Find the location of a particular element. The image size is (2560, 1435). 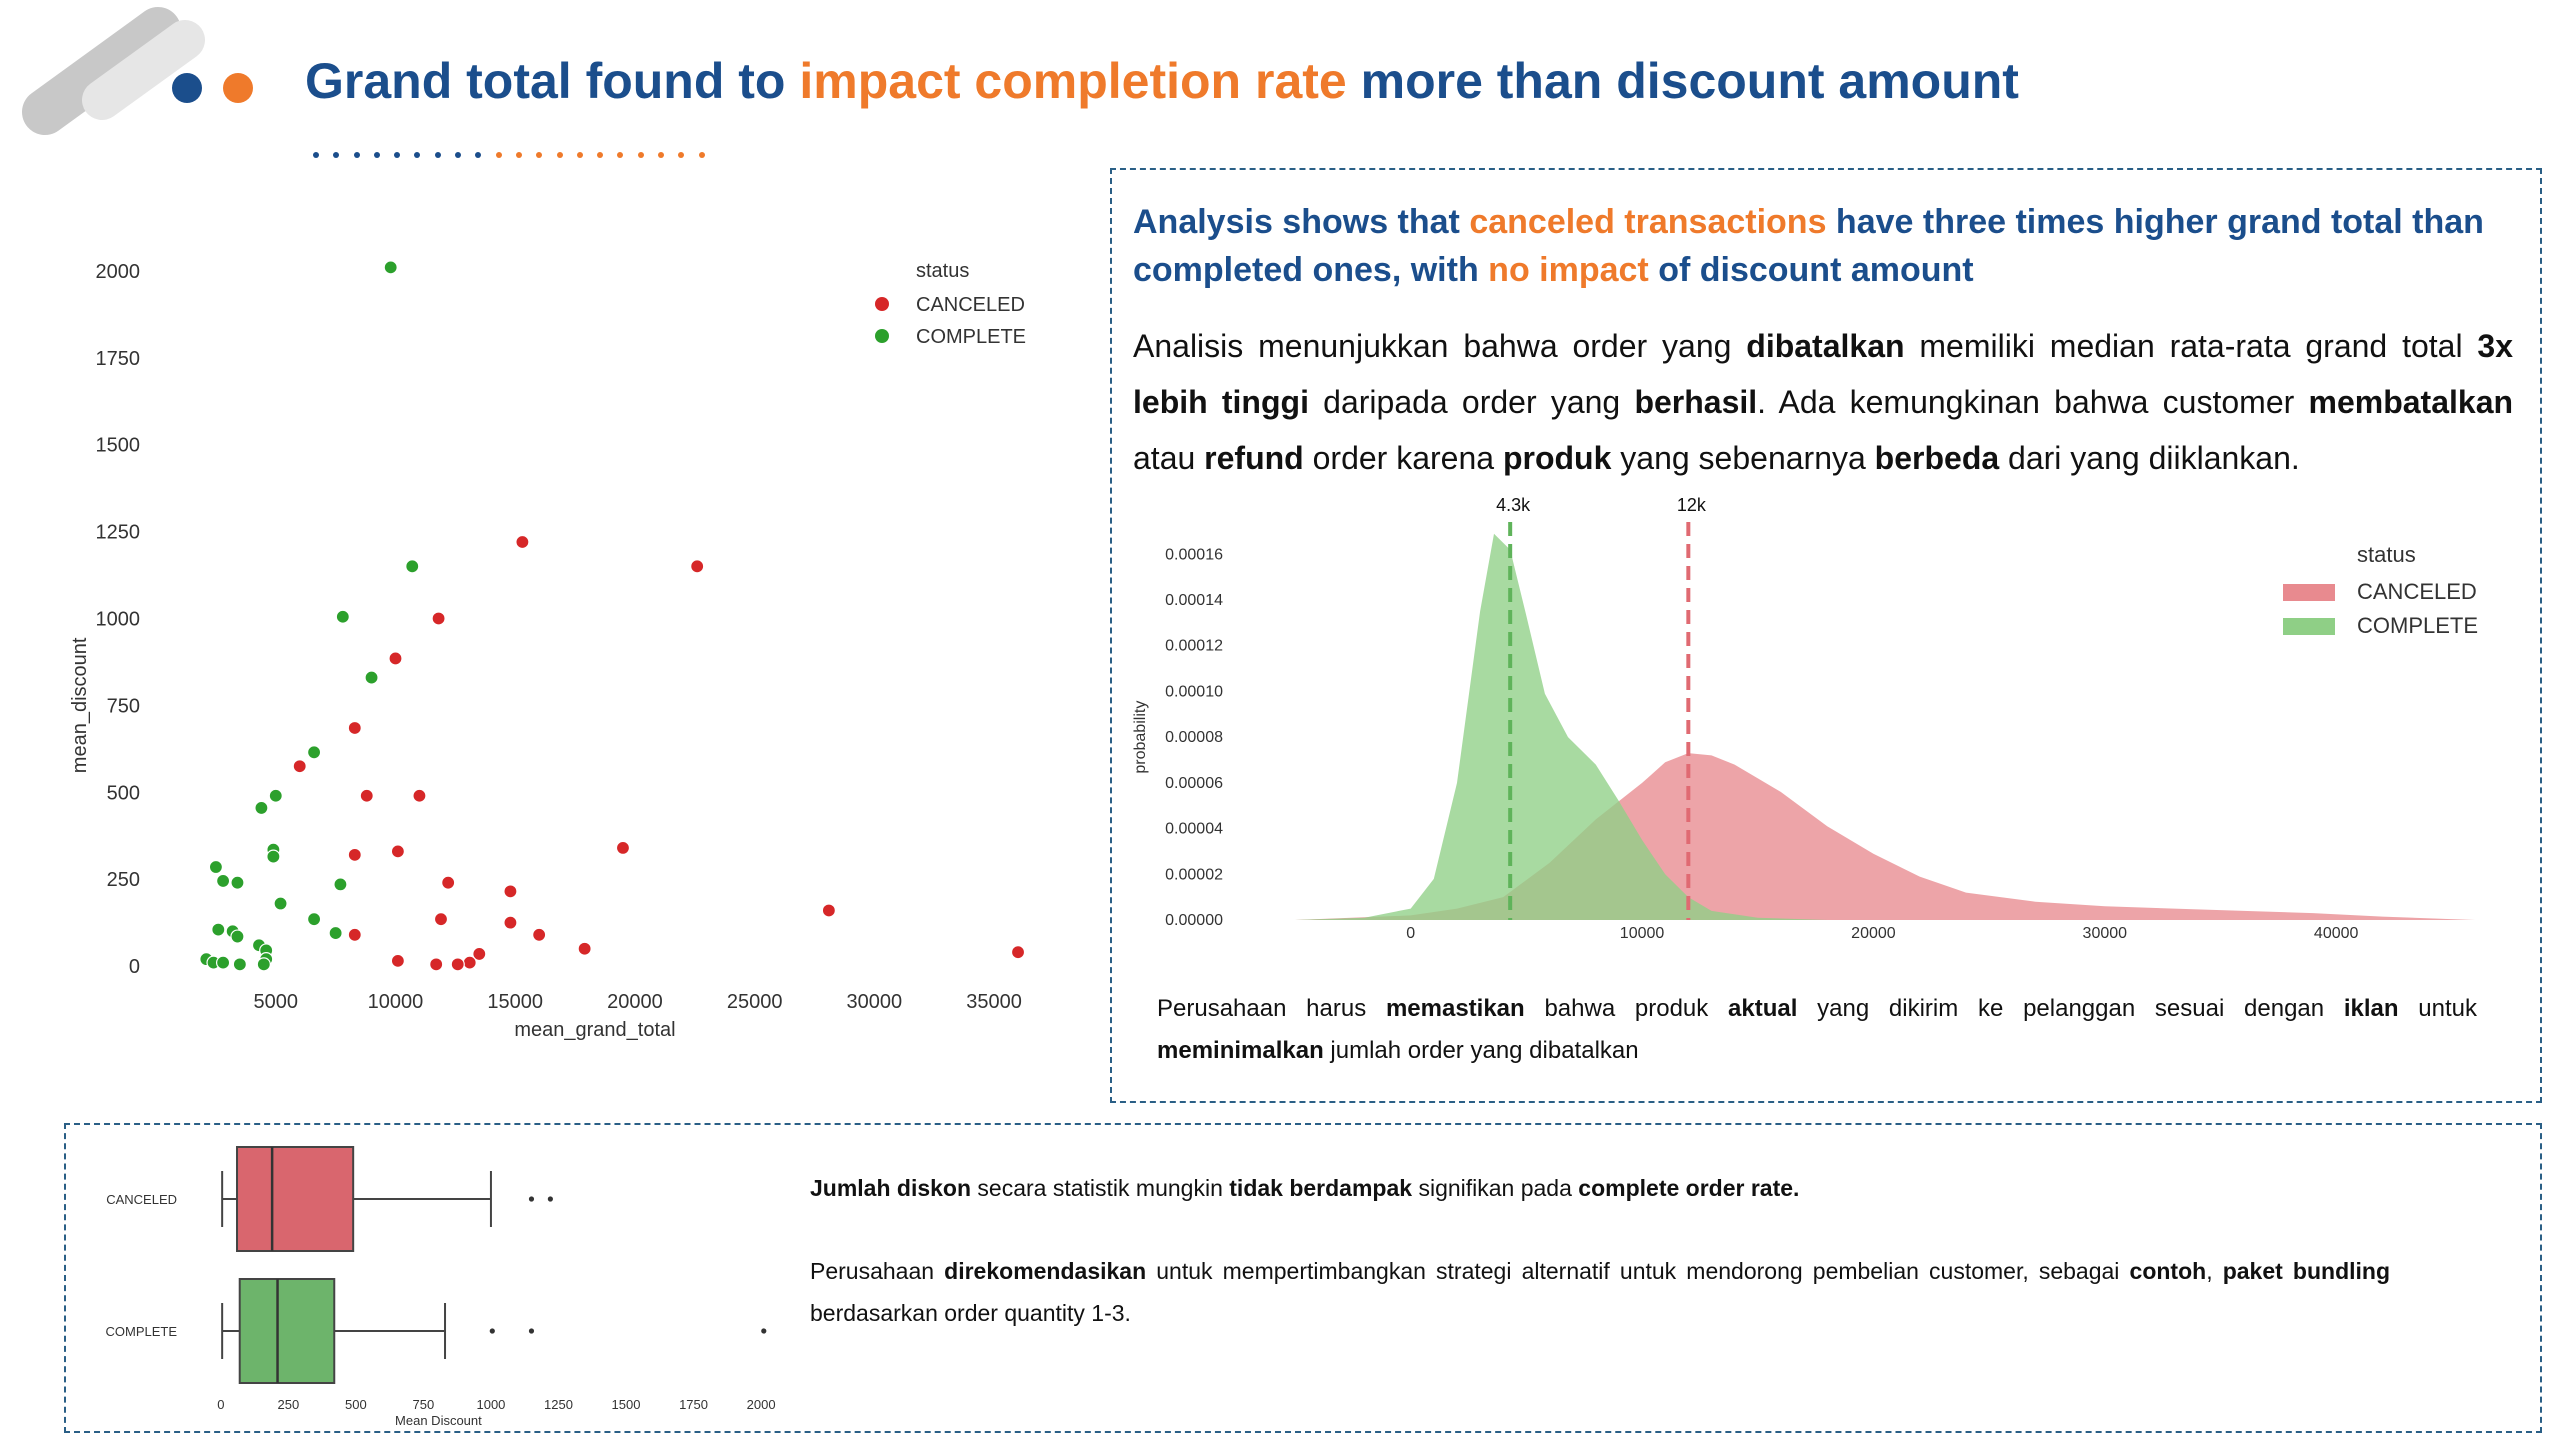

legend-label: CANCELED is located at coordinates (2417, 591).